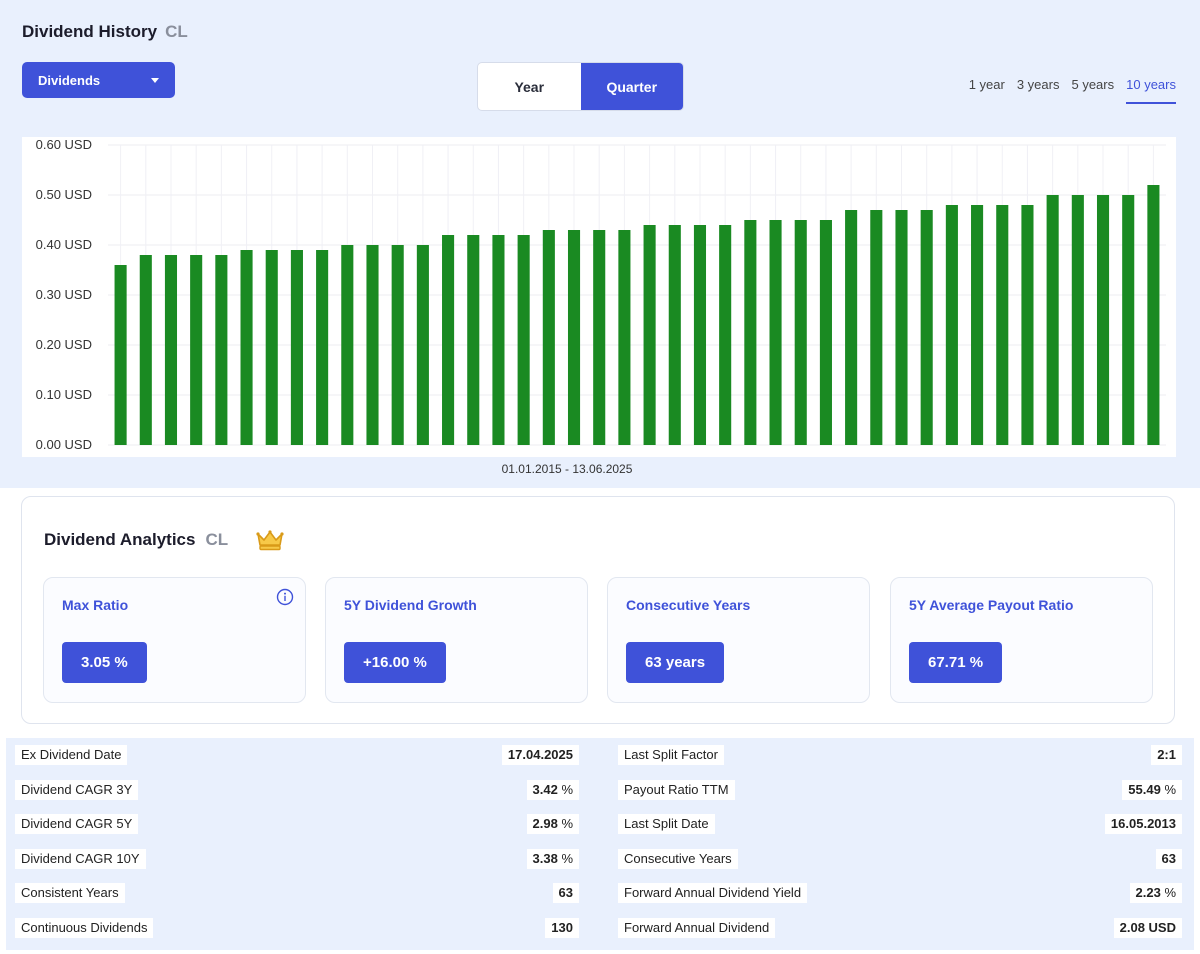 The width and height of the screenshot is (1200, 954). I want to click on stat-row: Consistent Years 63, so click(297, 893).